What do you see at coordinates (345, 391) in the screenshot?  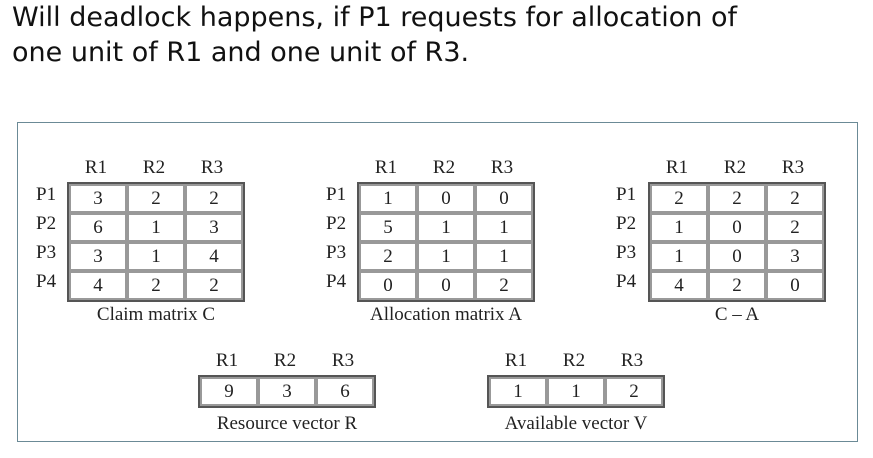 I see `vector-cell: 6` at bounding box center [345, 391].